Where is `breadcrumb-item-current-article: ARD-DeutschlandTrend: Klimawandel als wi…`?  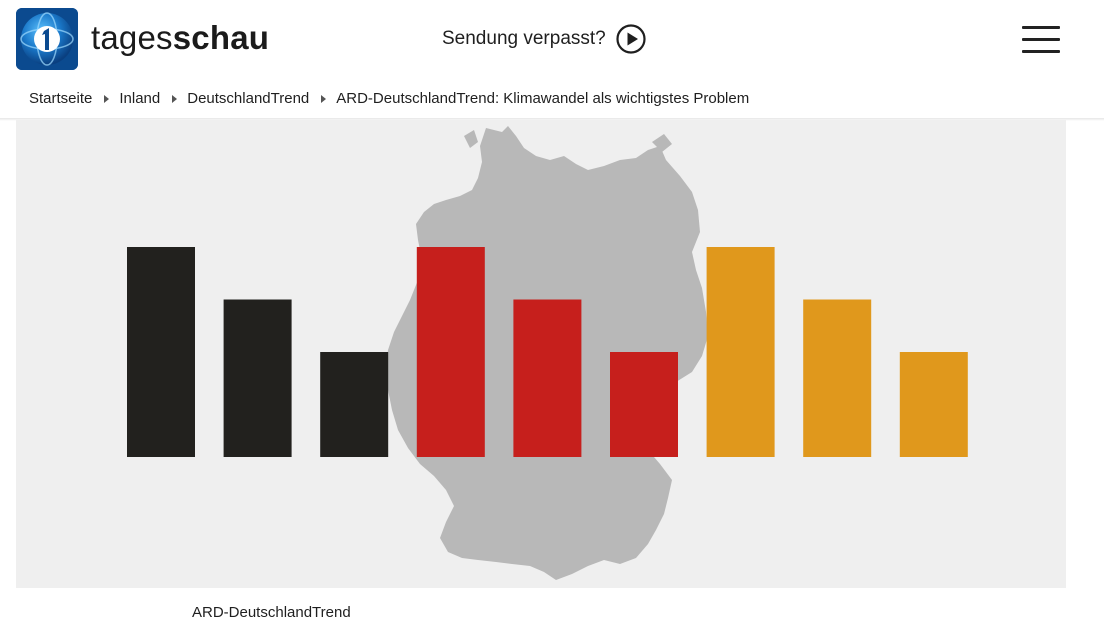
breadcrumb-item-current-article: ARD-DeutschlandTrend: Klimawandel als wi… is located at coordinates (543, 98).